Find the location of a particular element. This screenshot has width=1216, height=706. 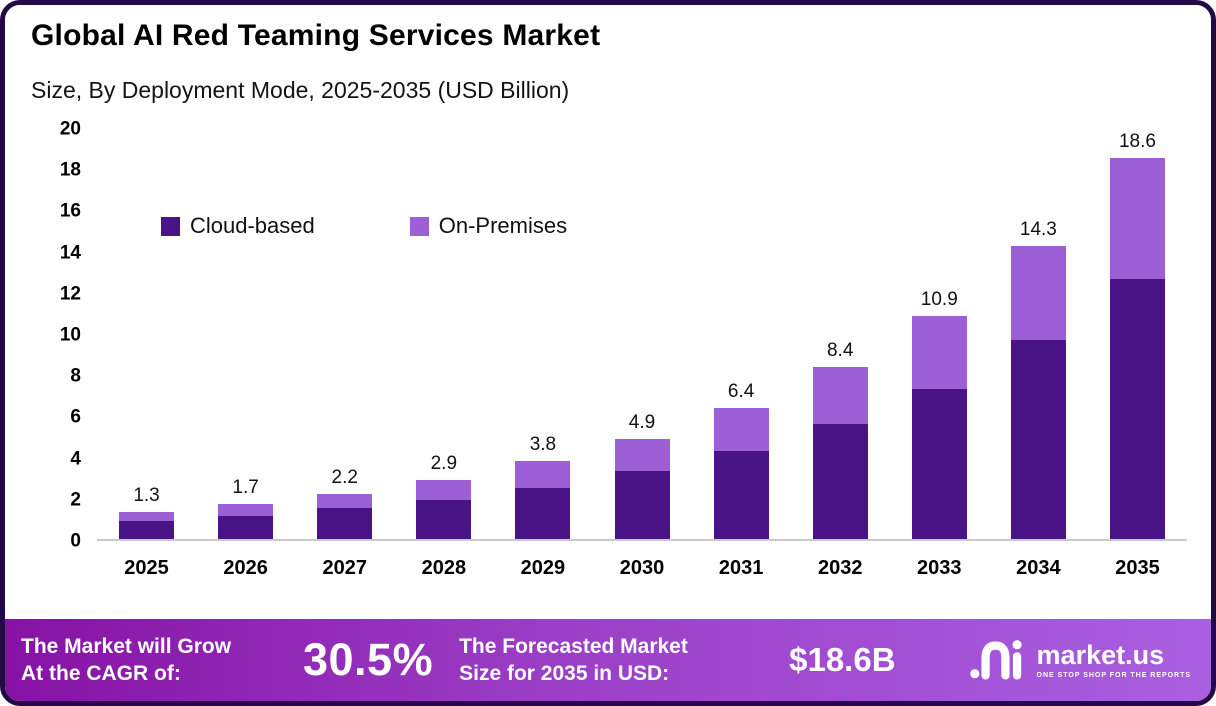

cagr-value: 30.5% is located at coordinates (368, 659).